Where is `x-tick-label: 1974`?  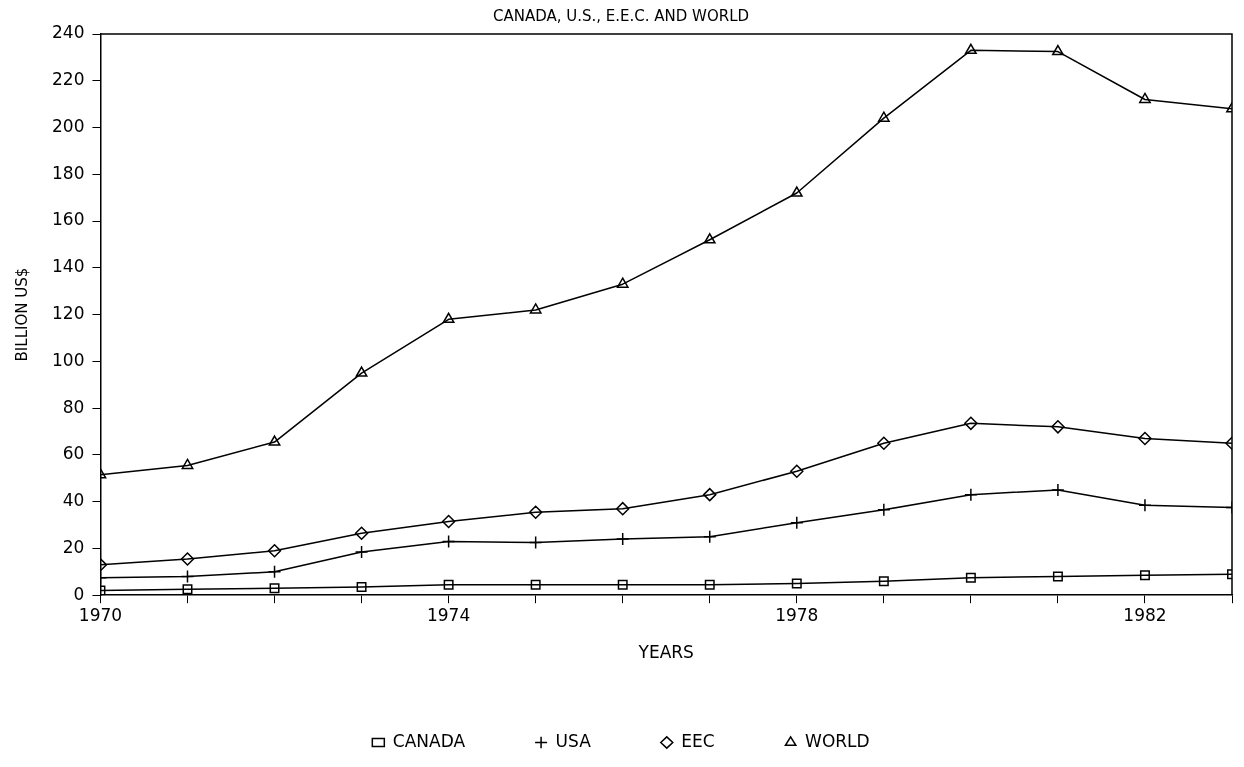 x-tick-label: 1974 is located at coordinates (448, 614).